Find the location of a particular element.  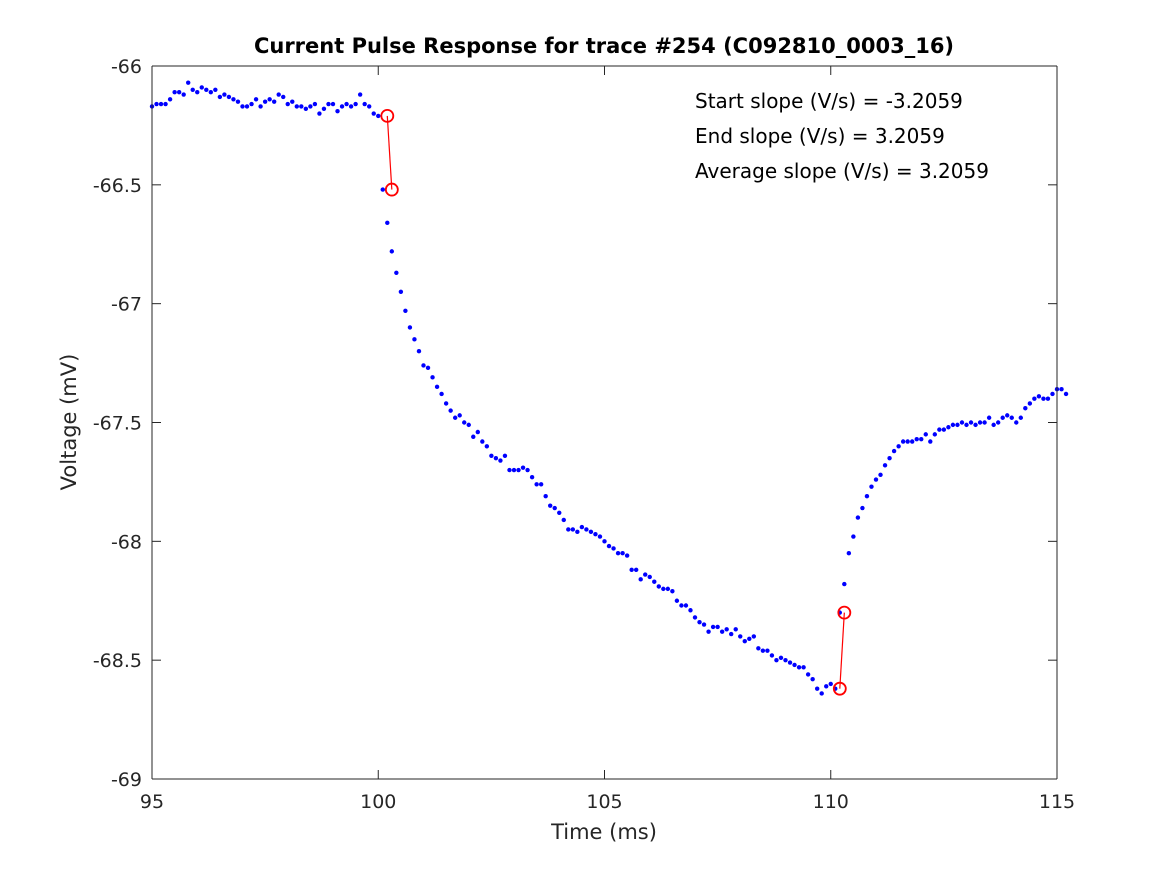

annotation-end-slope: End slope (V/s) = 3.2059 is located at coordinates (820, 136).